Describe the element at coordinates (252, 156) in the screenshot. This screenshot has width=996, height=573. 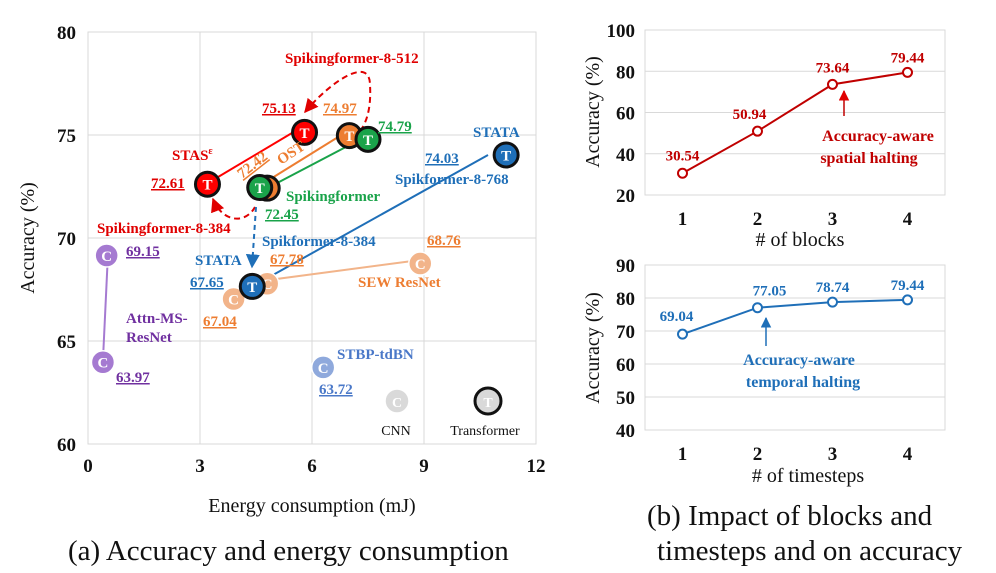
I see `stas-line` at that location.